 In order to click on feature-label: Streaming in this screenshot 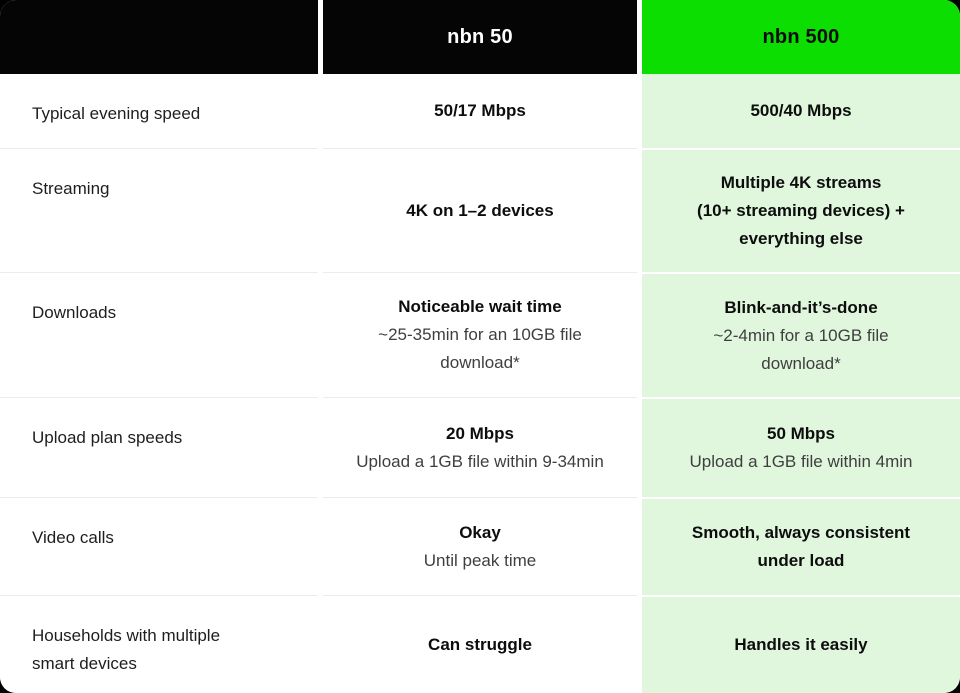, I will do `click(159, 210)`.